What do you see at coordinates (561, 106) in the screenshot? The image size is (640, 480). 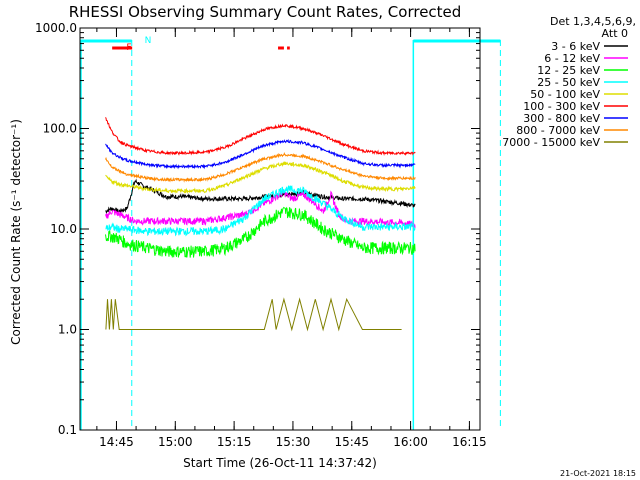 I see `legend-entry-label: 100 - 300 keV` at bounding box center [561, 106].